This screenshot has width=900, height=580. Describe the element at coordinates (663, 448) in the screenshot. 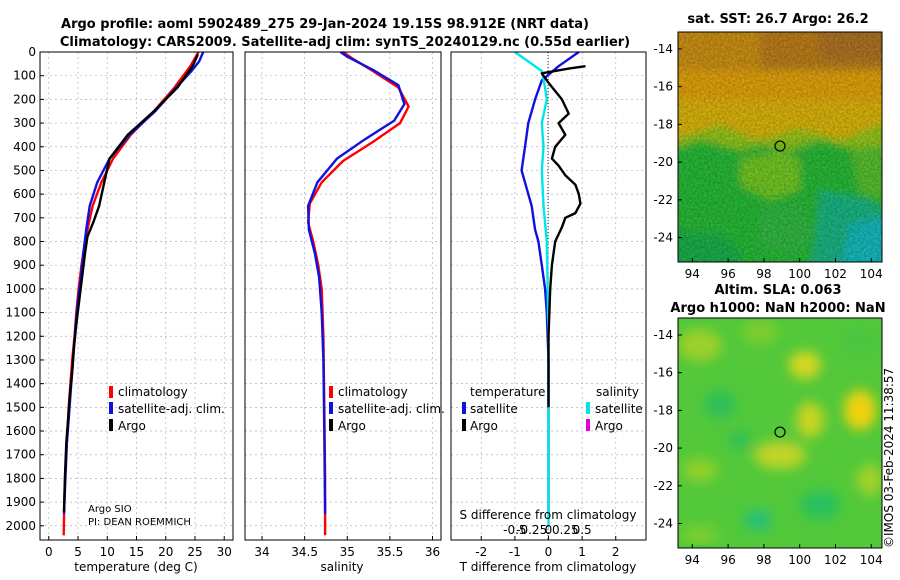

I see `sla-ytick-label: -20` at that location.